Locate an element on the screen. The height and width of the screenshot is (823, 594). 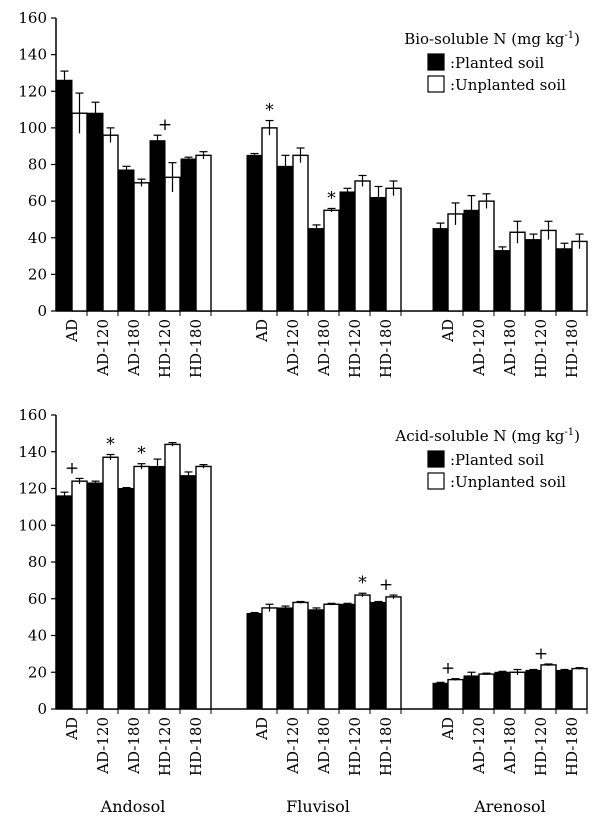
legend-title: Bio-soluble N (mg kg-1) is located at coordinates (492, 39).